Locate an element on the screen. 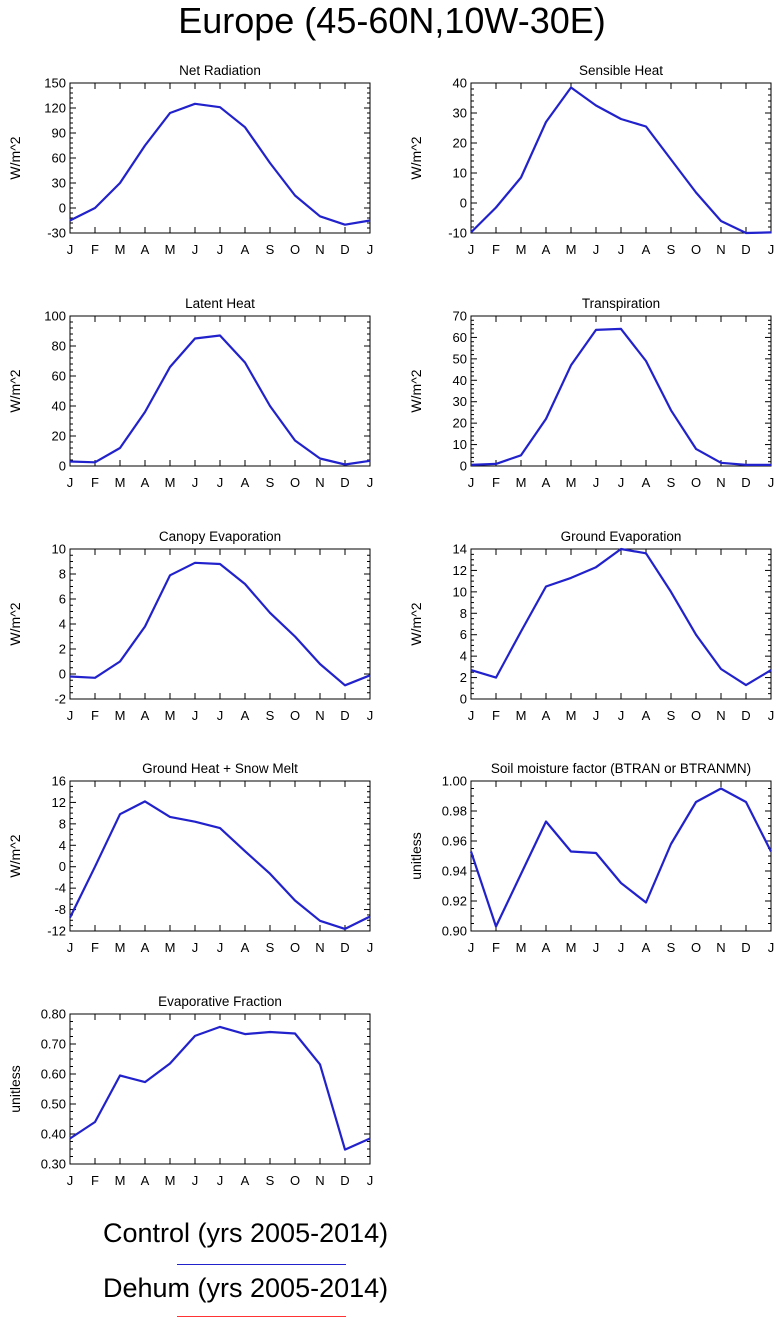 The width and height of the screenshot is (780, 1318). chart-title: Soil moisture factor (BTRAN or BTRANMN) is located at coordinates (621, 768).